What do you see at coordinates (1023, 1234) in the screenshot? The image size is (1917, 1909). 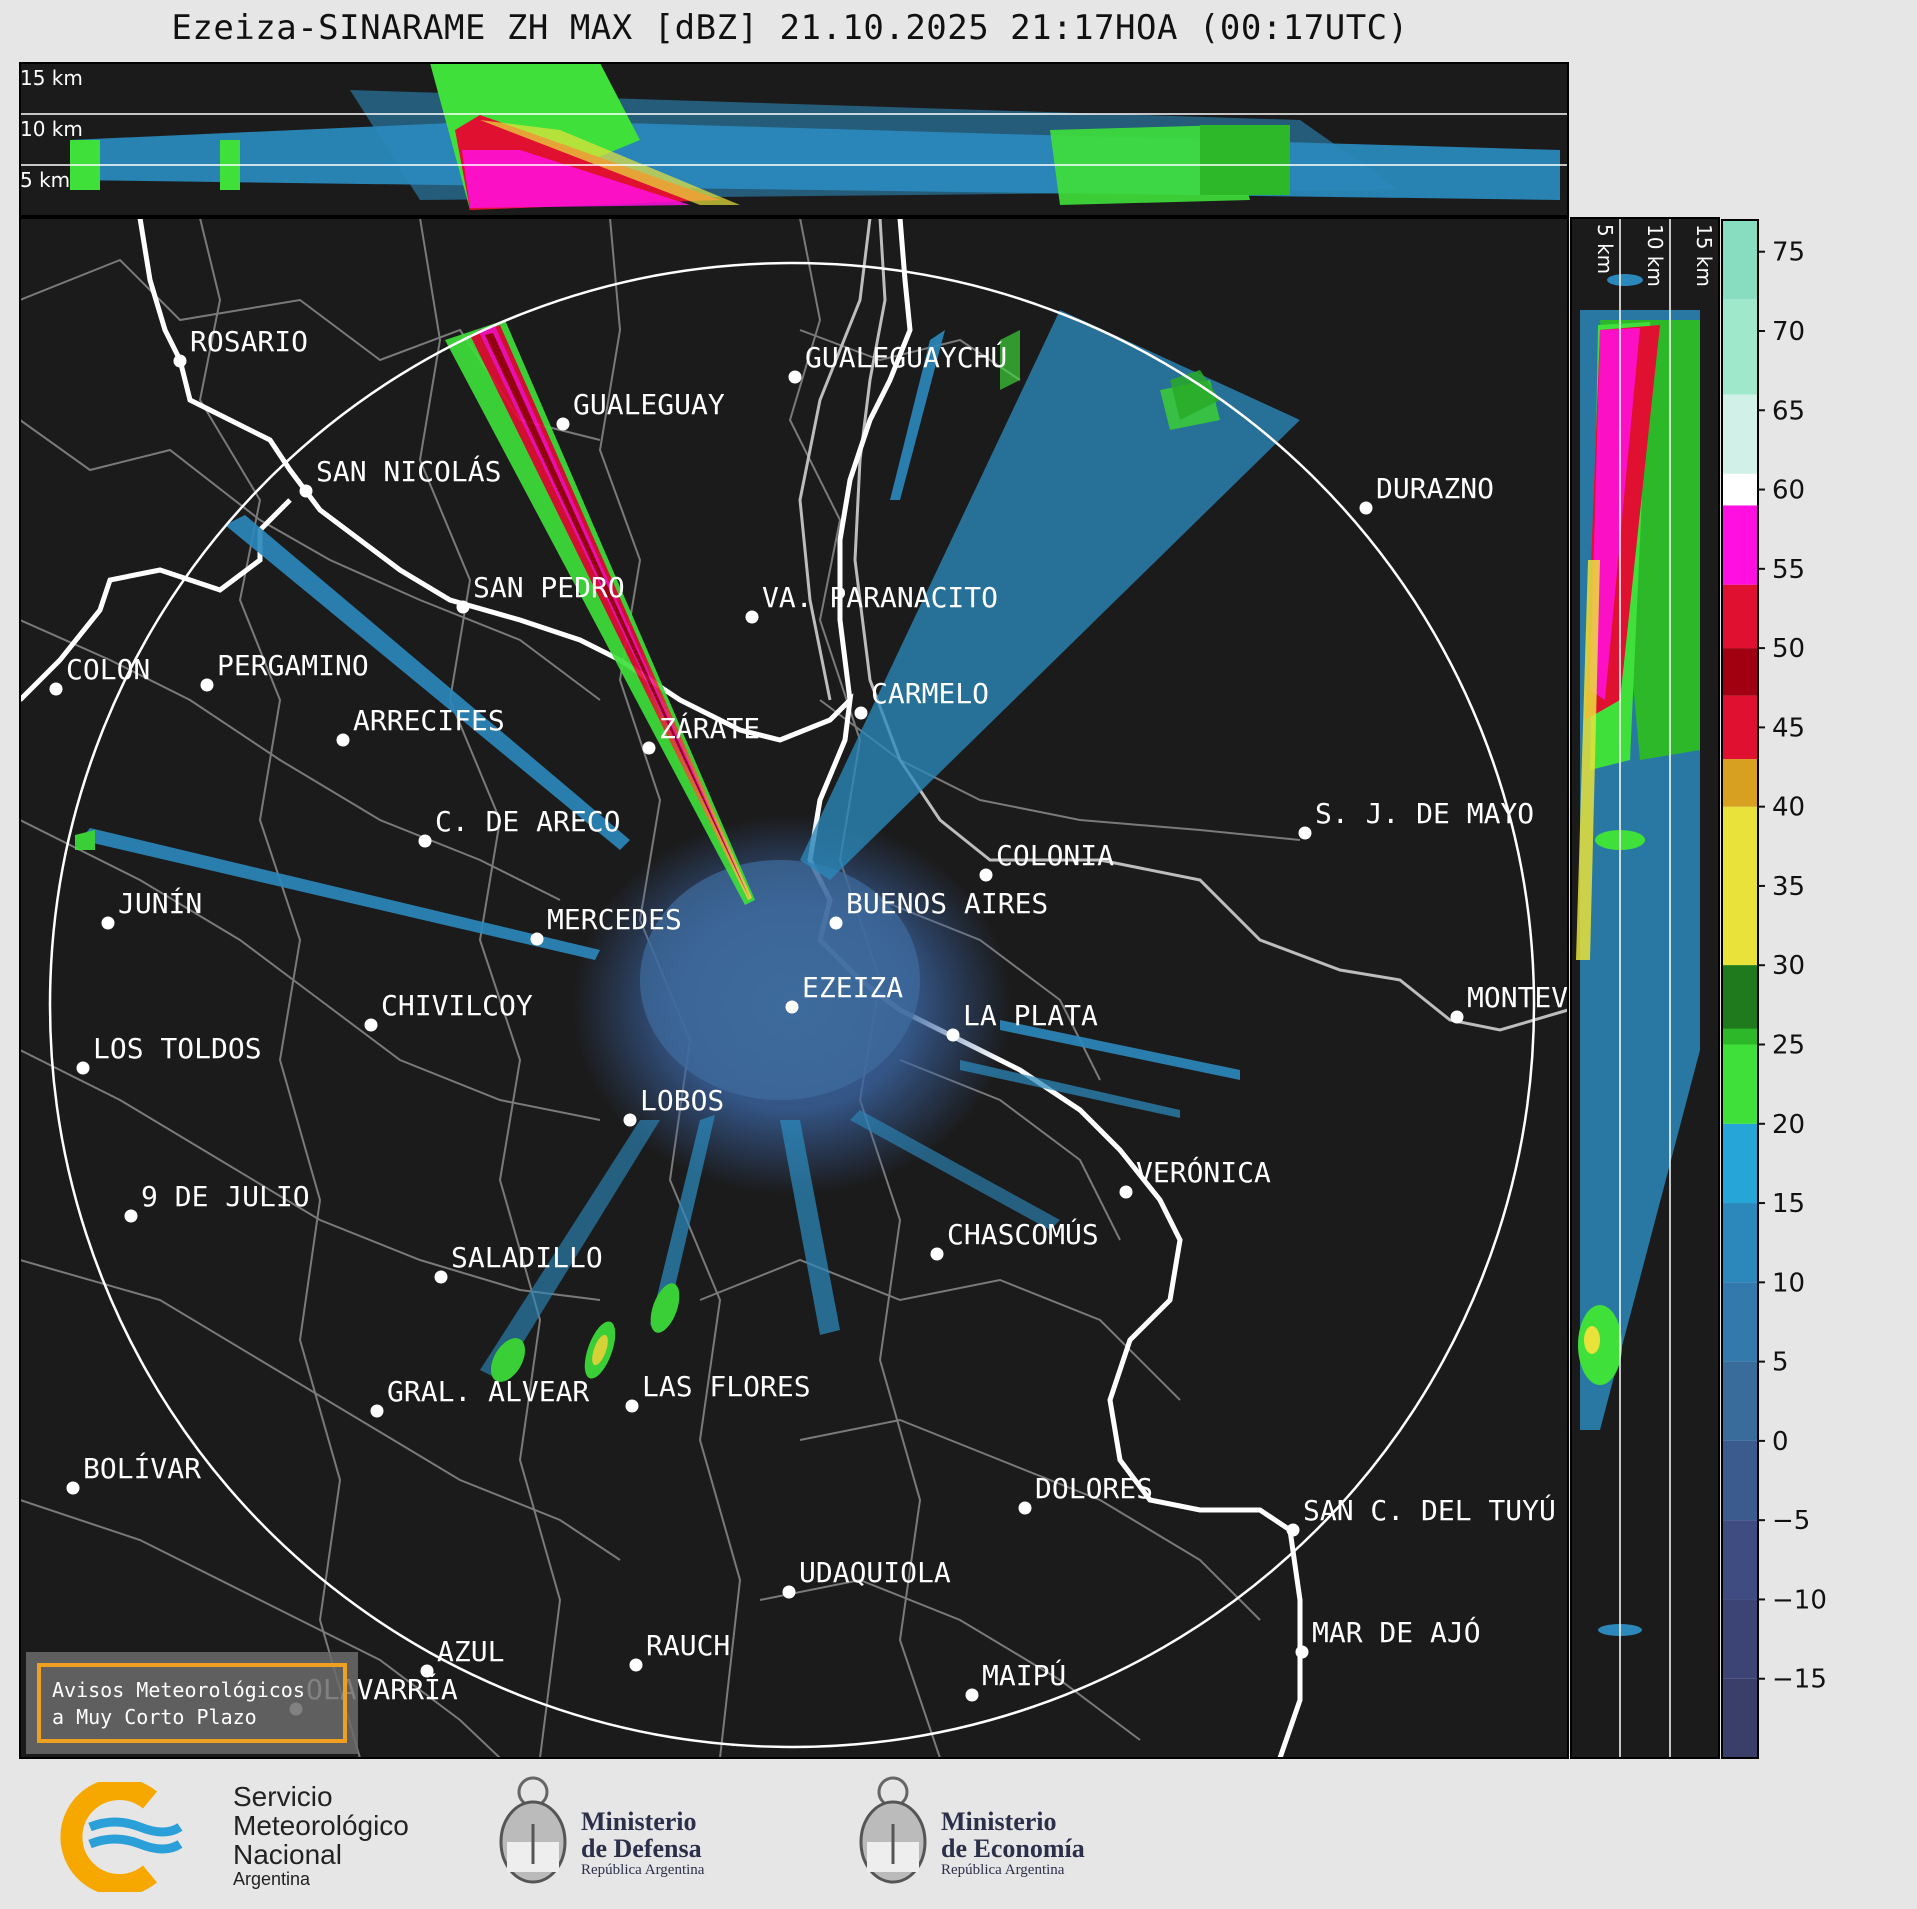 I see `city-label-chascomus: CHASCOMÚS` at bounding box center [1023, 1234].